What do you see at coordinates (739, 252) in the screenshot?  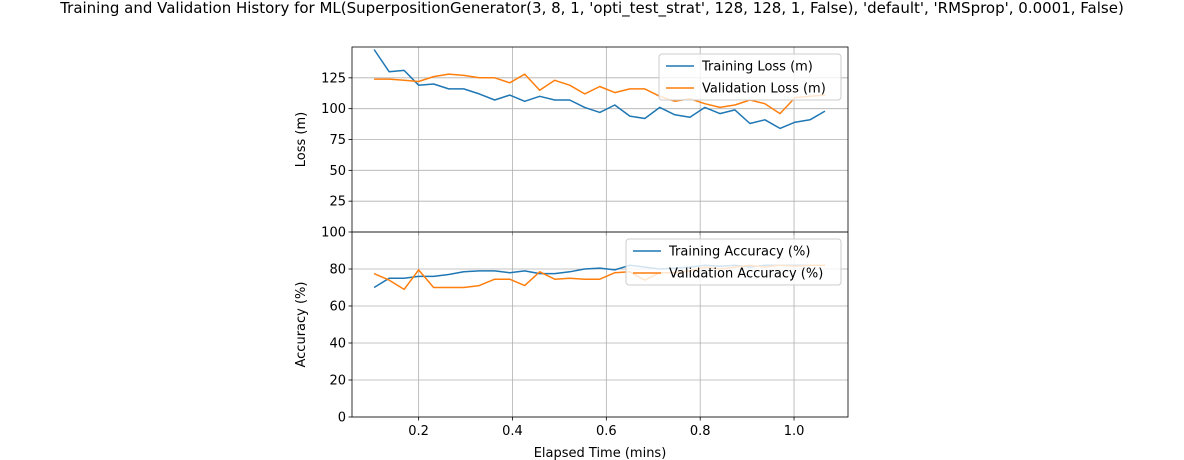 I see `legend-label: Training Accuracy (%)` at bounding box center [739, 252].